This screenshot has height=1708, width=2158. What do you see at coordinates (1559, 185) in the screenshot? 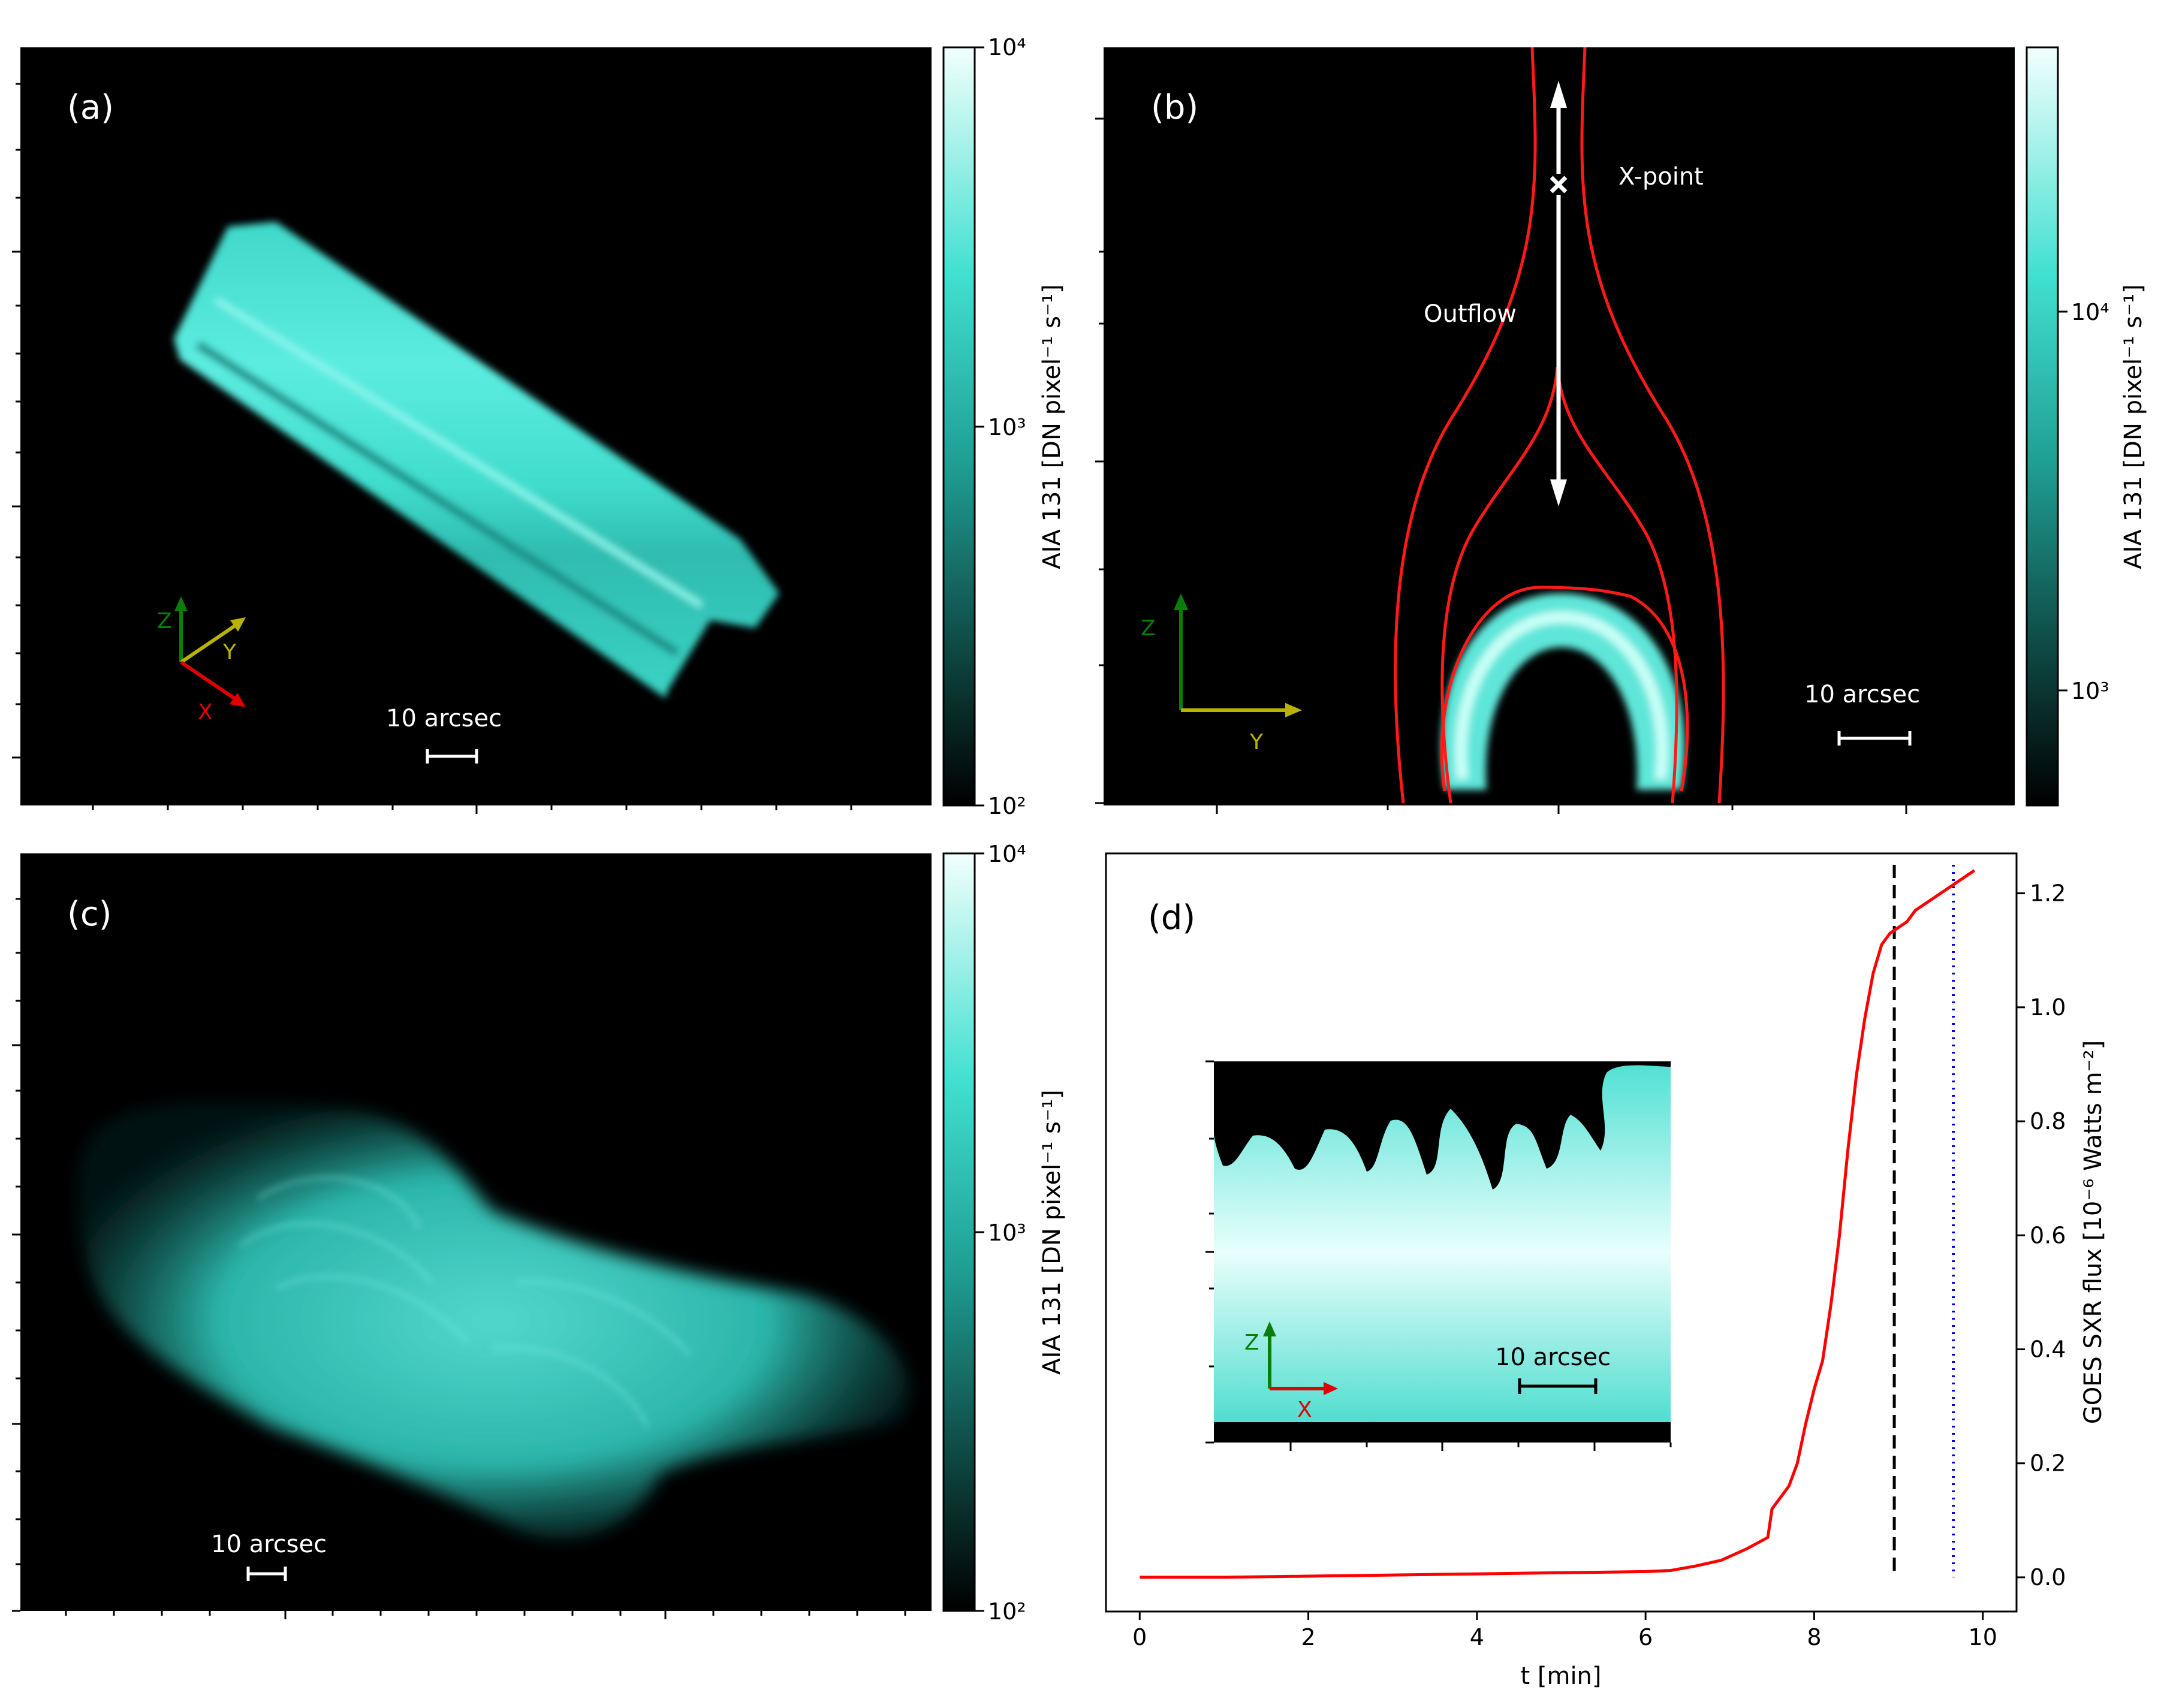
I see `x-point-marker` at bounding box center [1559, 185].